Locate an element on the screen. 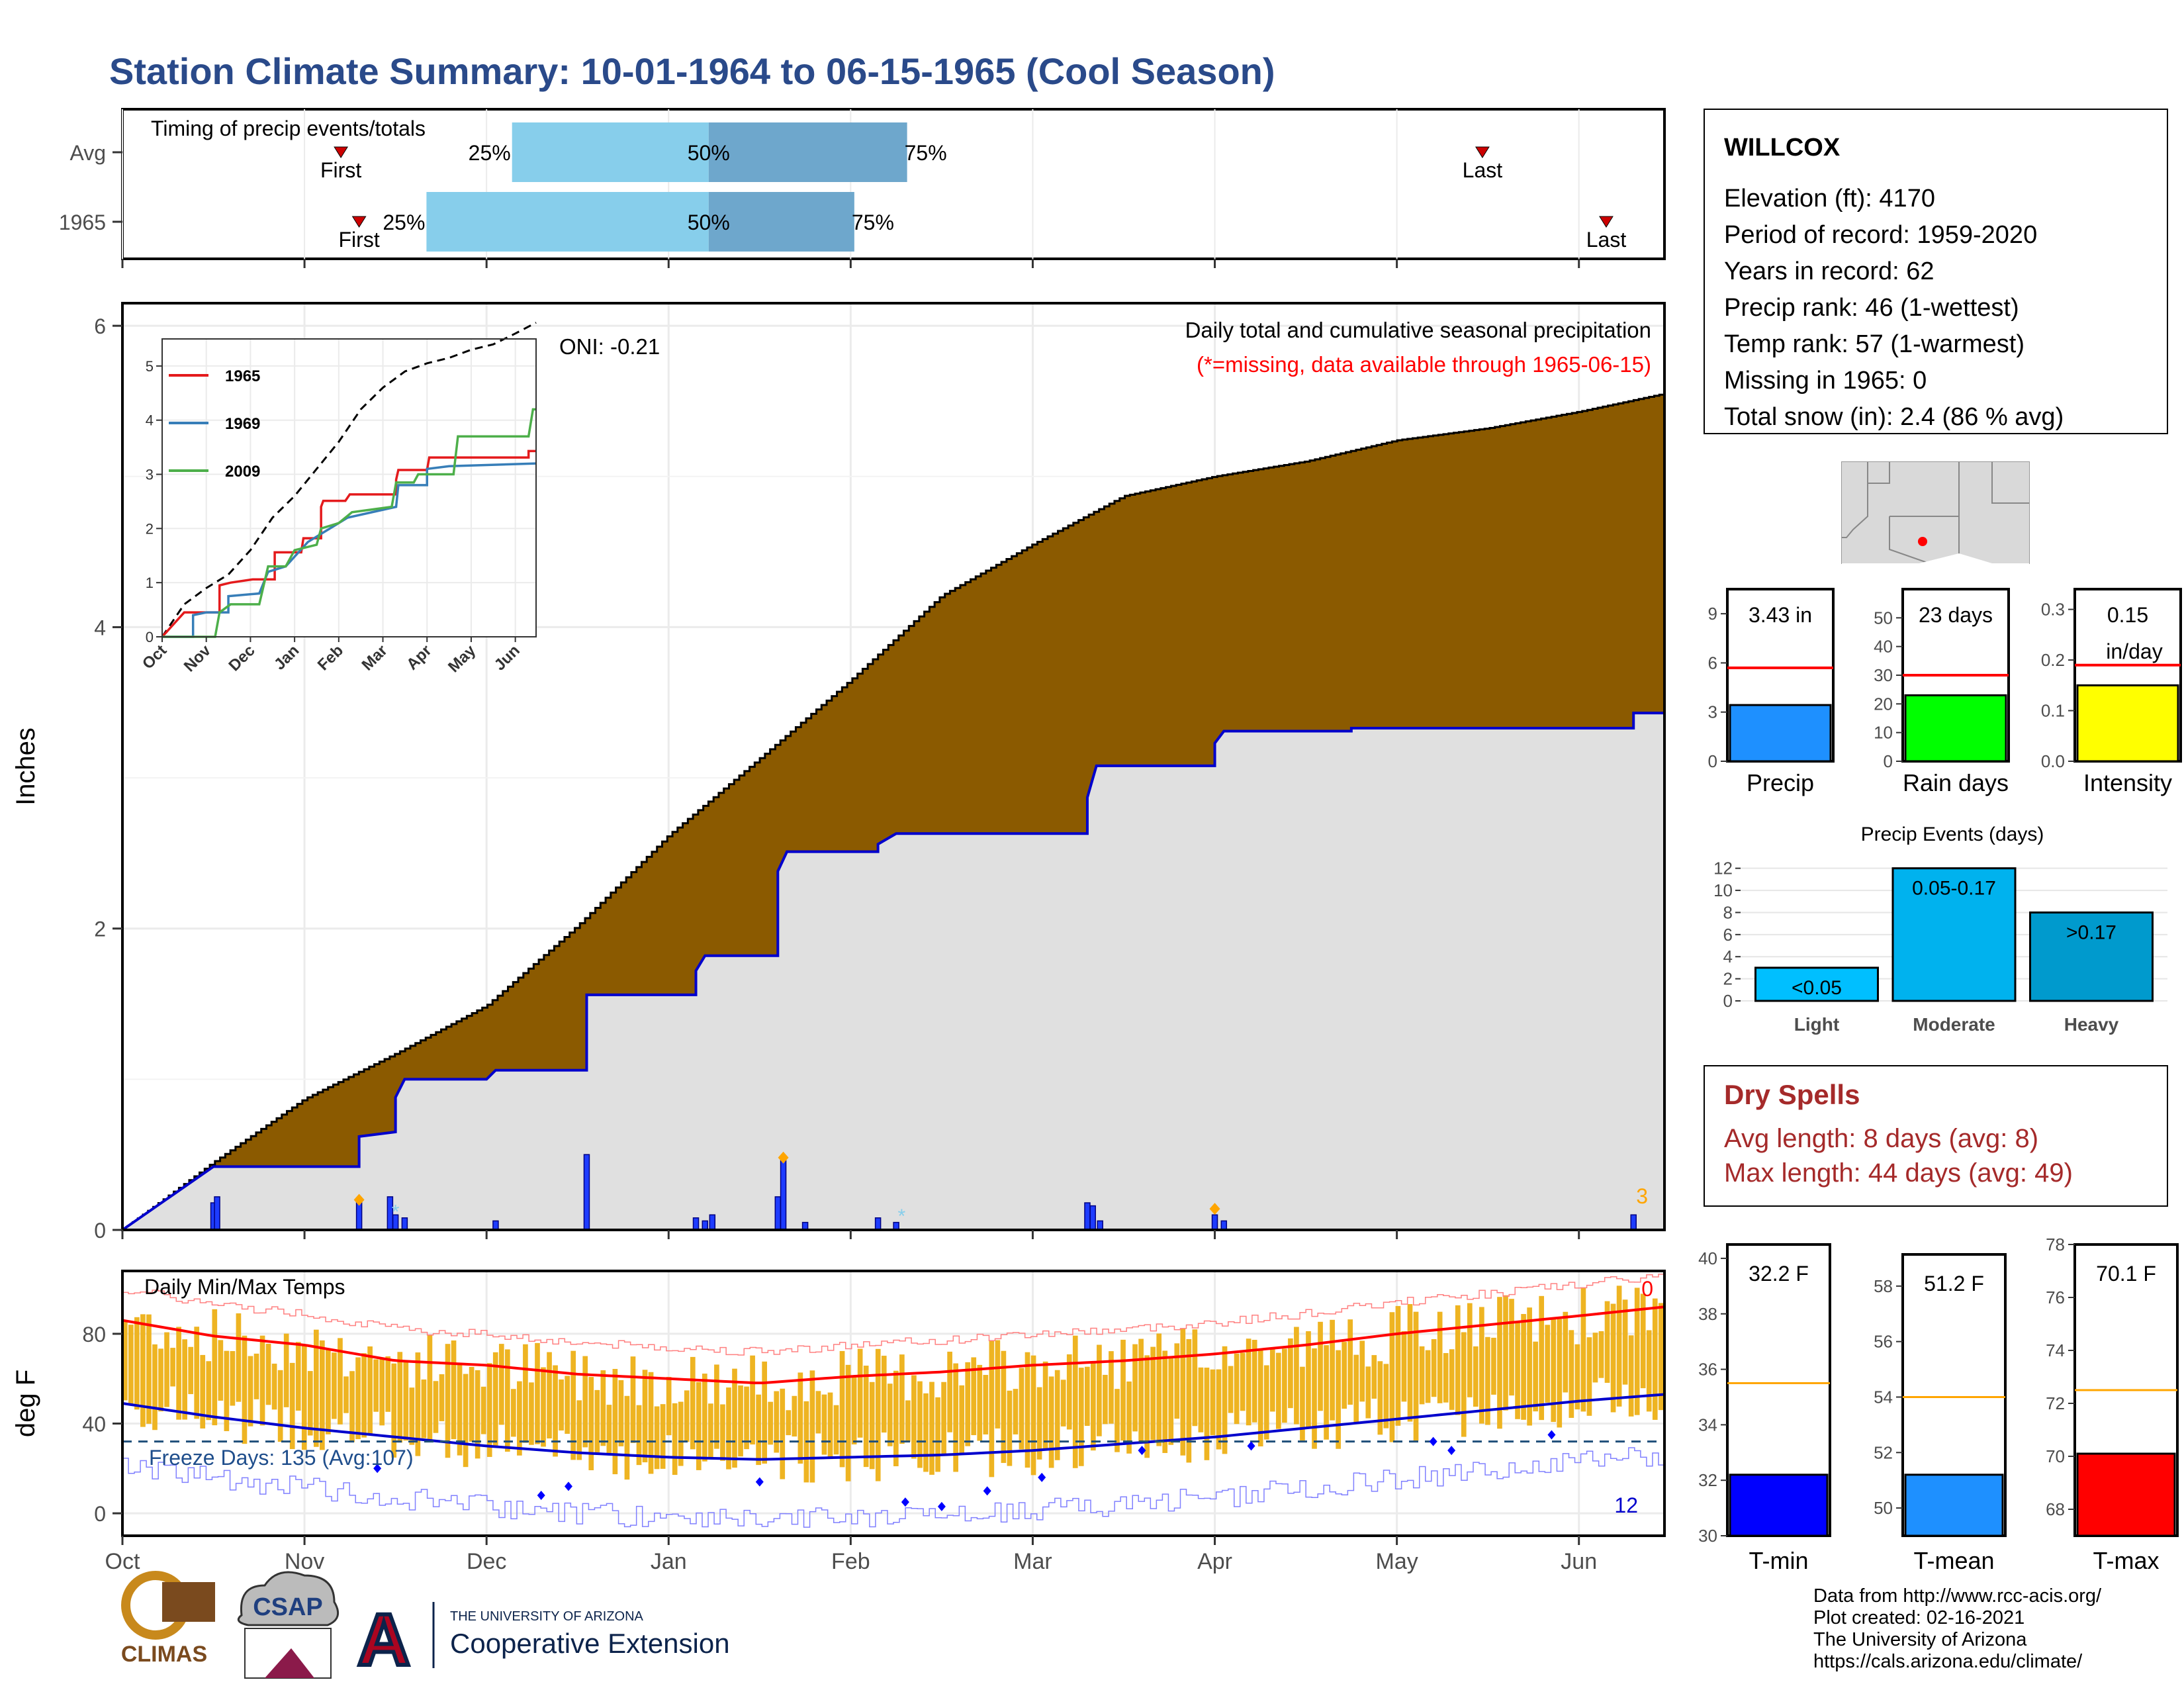  month-tick-label: Oct is located at coordinates (122, 1561).